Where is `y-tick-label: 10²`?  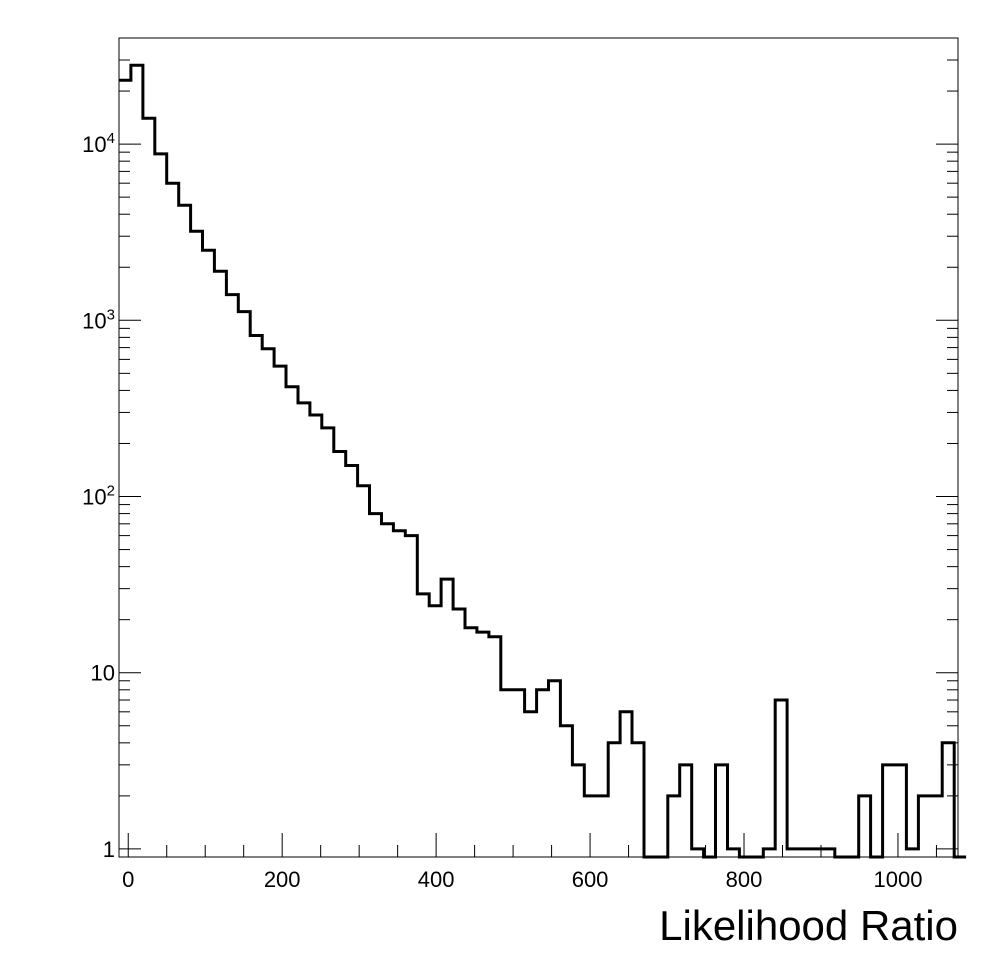 y-tick-label: 10² is located at coordinates (98, 496).